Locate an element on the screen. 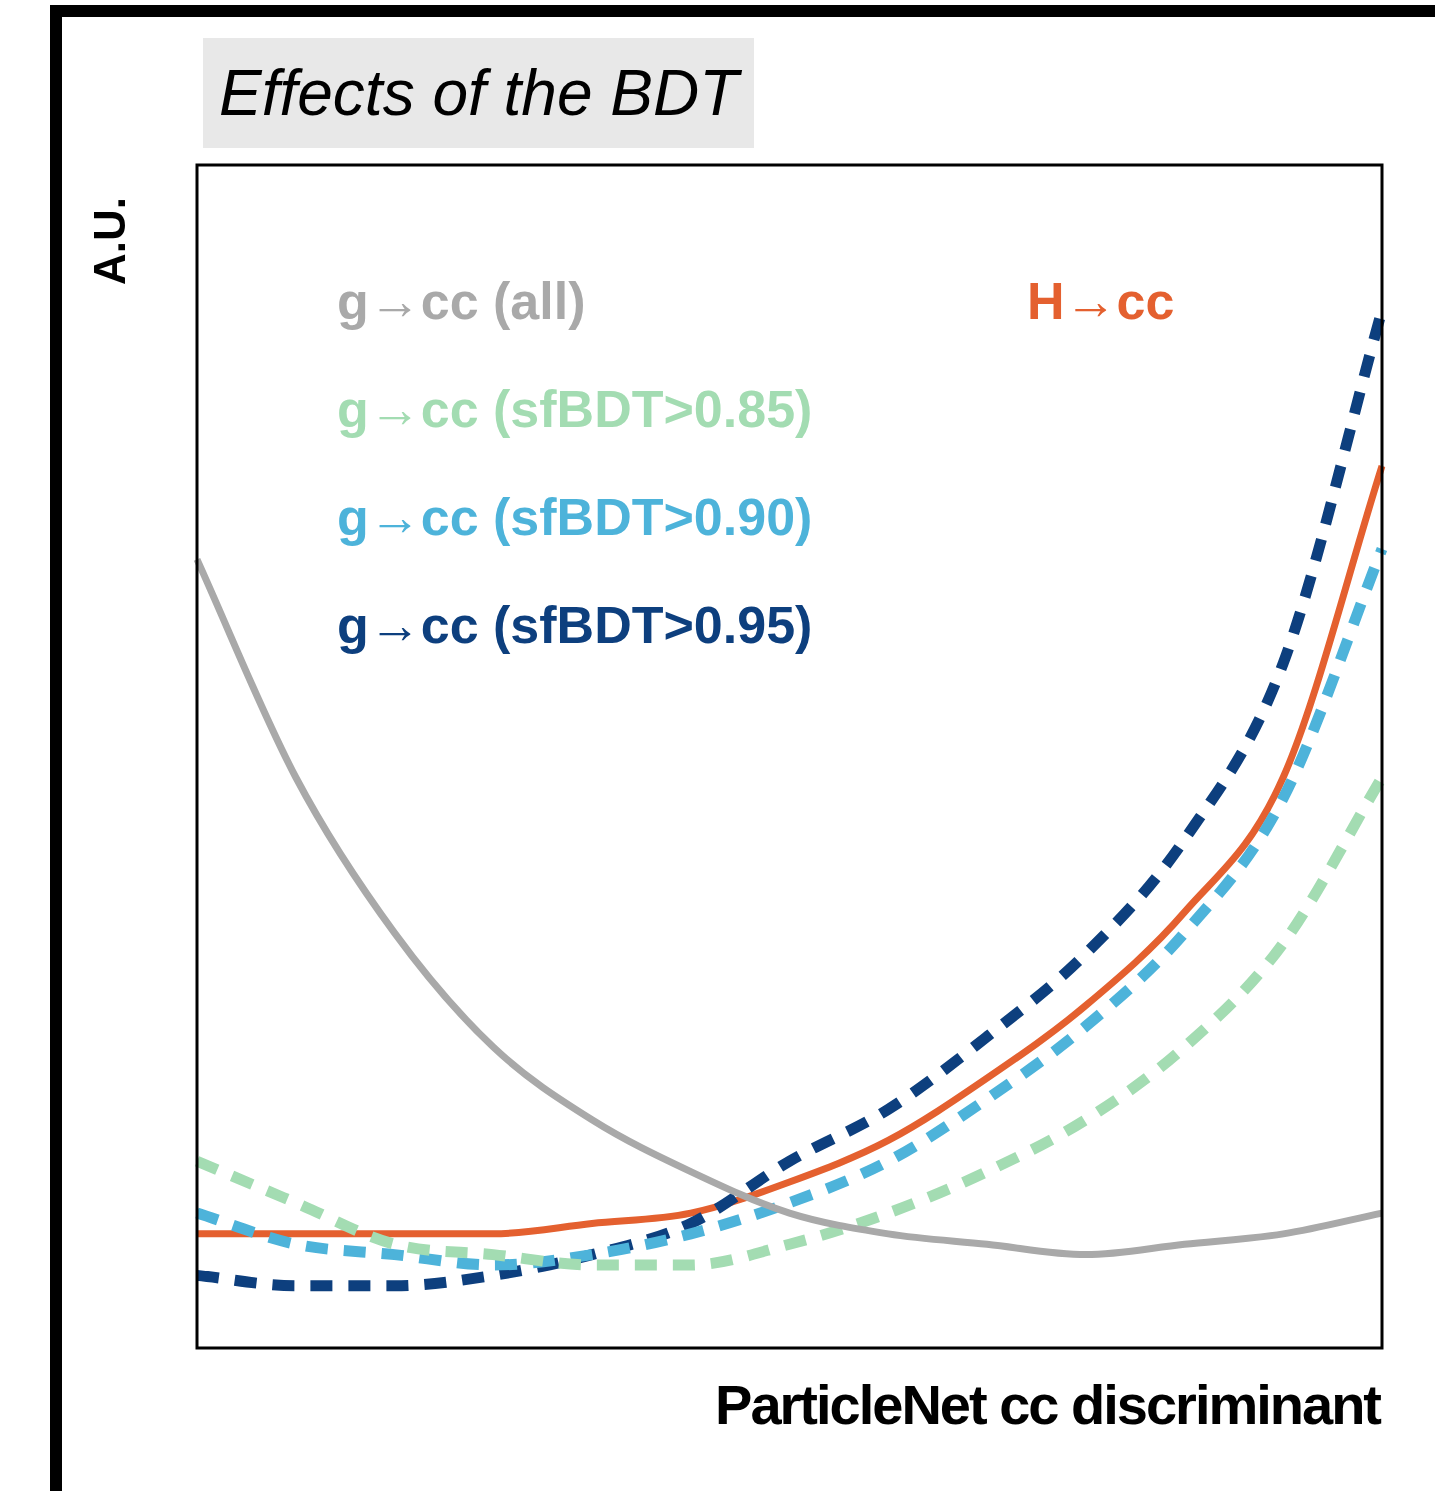  text: g→cc (sfBDT>0.95) is located at coordinates (575, 625).